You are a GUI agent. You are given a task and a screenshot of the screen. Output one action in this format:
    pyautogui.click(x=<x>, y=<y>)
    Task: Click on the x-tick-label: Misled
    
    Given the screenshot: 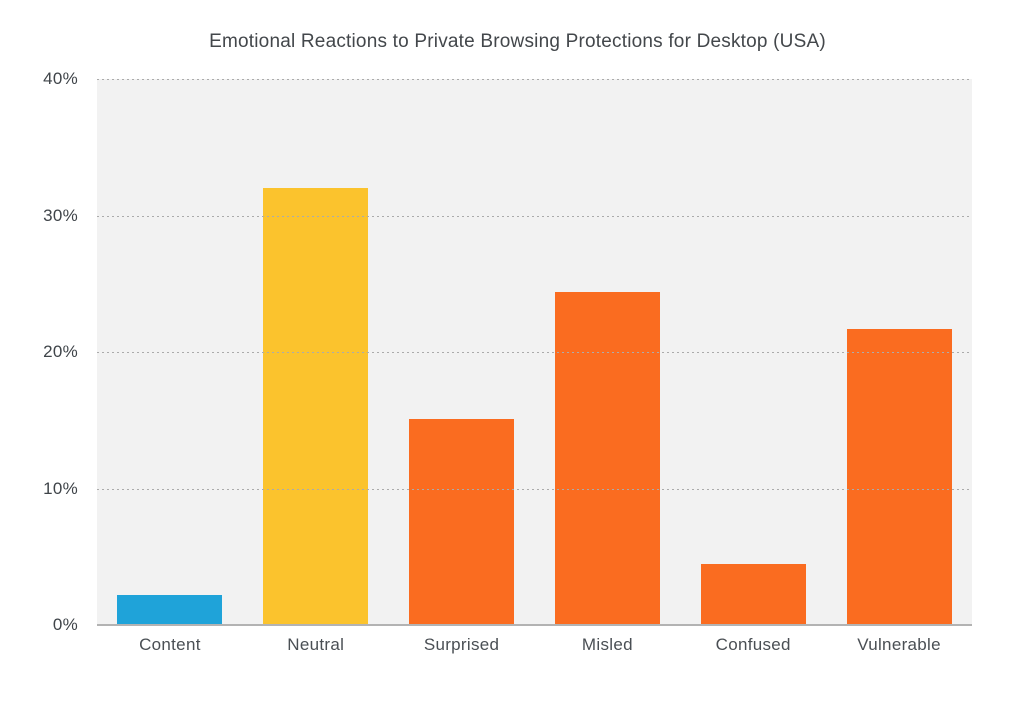 What is the action you would take?
    pyautogui.click(x=607, y=644)
    